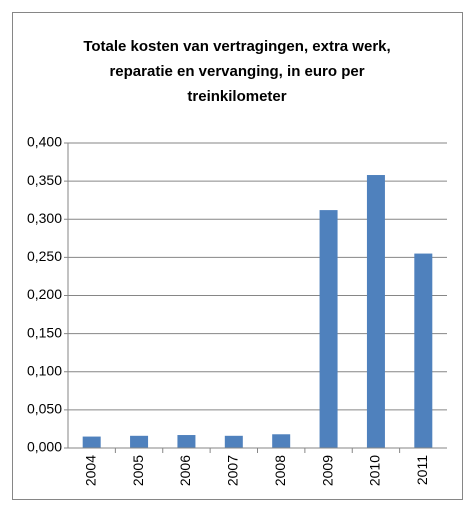 This screenshot has width=475, height=513. What do you see at coordinates (90, 470) in the screenshot?
I see `x-tick-label: 2004` at bounding box center [90, 470].